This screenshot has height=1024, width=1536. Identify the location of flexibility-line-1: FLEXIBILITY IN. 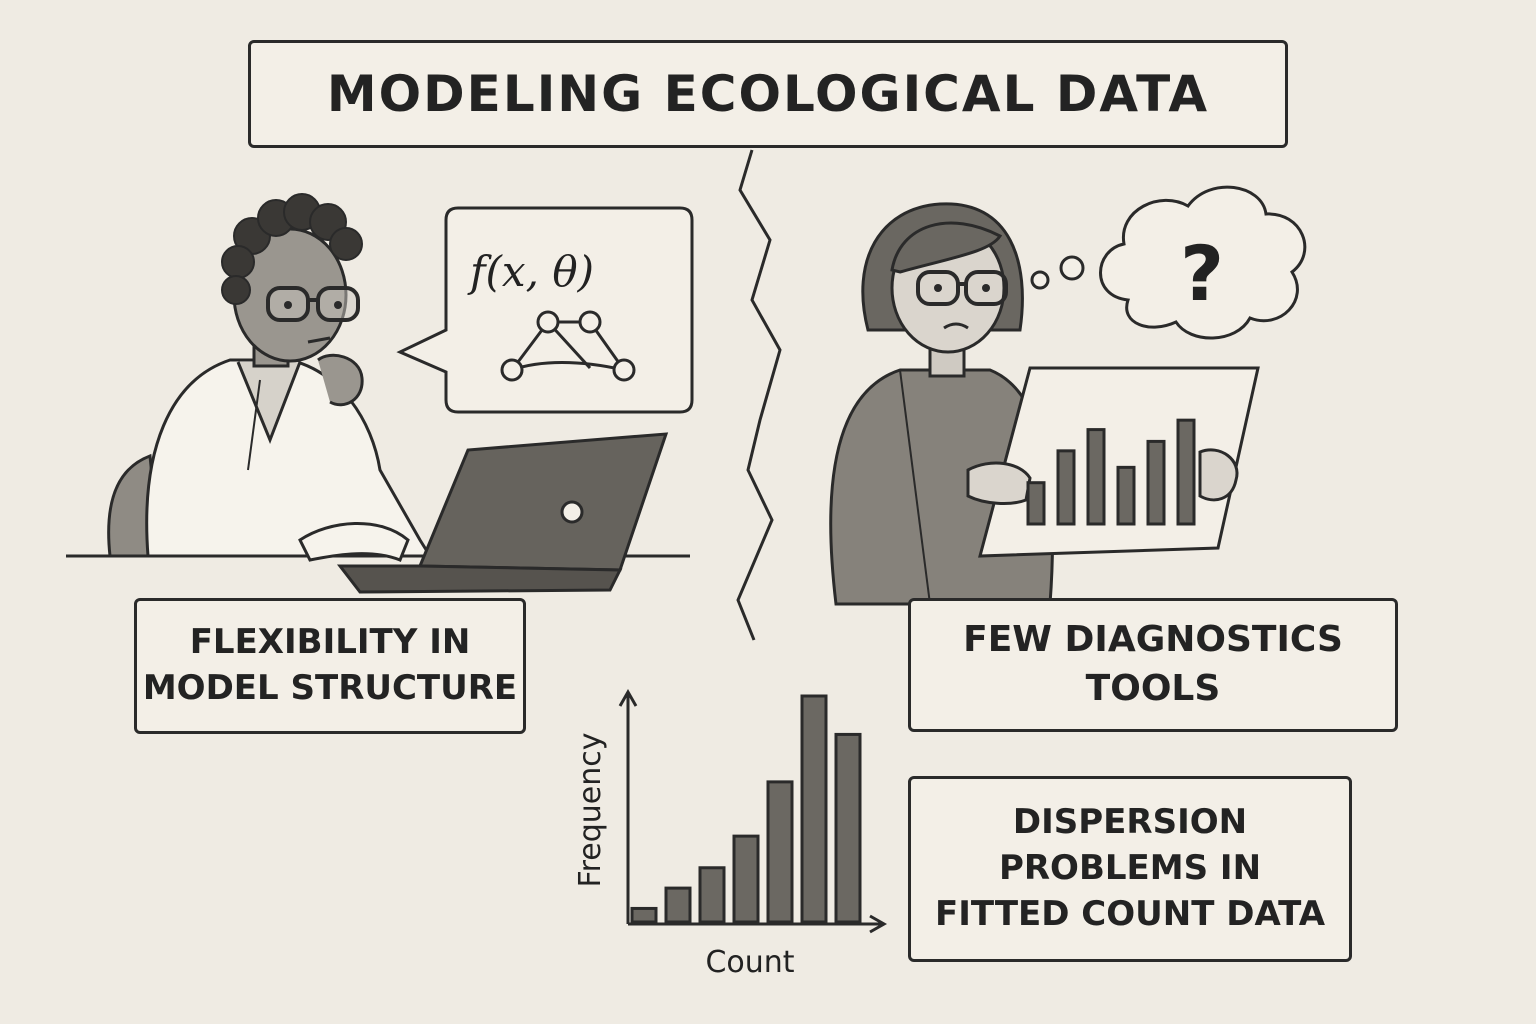
(330, 642).